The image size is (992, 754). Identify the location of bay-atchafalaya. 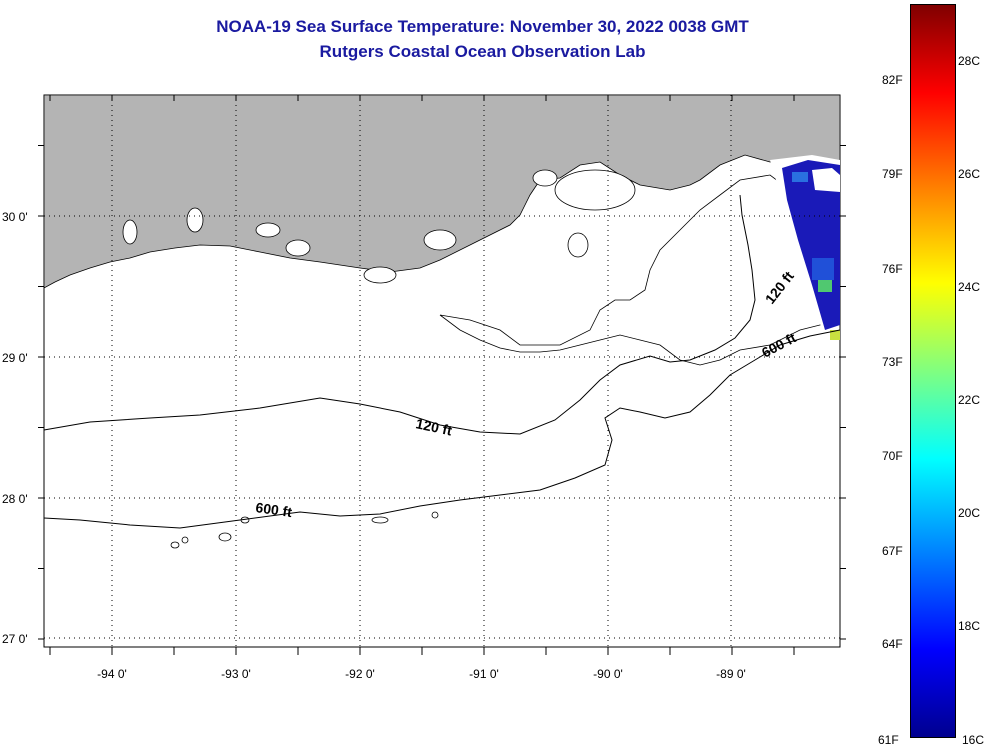
(380, 275).